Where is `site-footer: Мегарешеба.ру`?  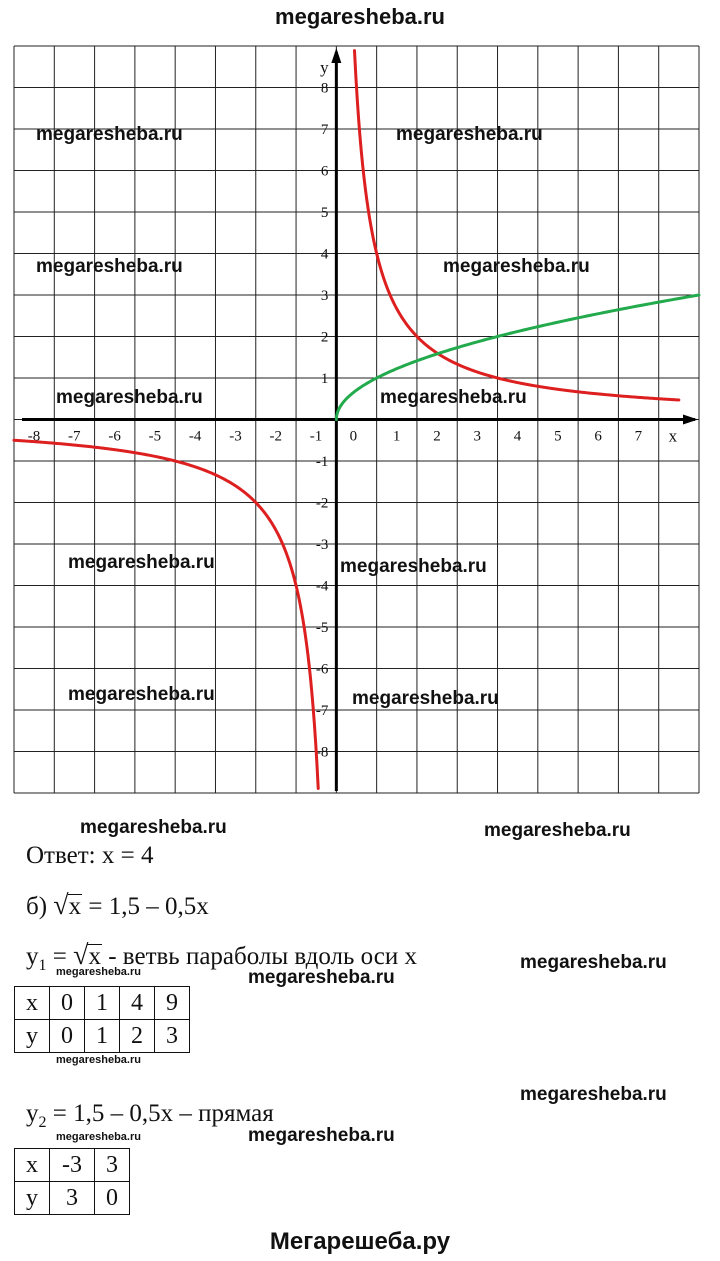 site-footer: Мегарешеба.ру is located at coordinates (360, 1241).